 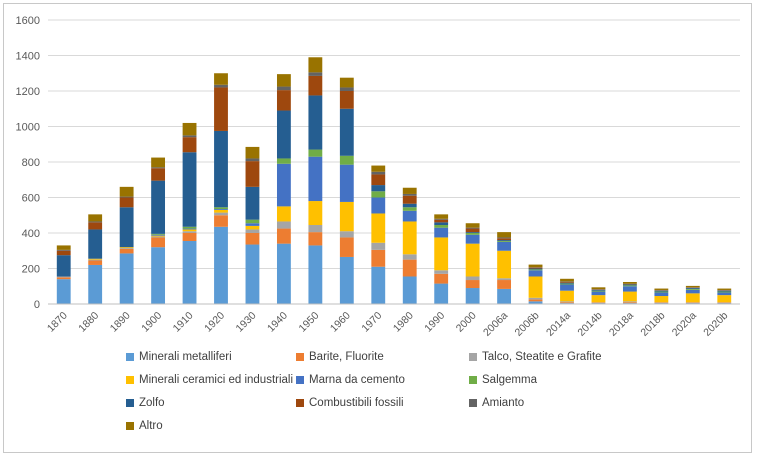 What do you see at coordinates (503, 380) in the screenshot?
I see `legend-item: Salgemma` at bounding box center [503, 380].